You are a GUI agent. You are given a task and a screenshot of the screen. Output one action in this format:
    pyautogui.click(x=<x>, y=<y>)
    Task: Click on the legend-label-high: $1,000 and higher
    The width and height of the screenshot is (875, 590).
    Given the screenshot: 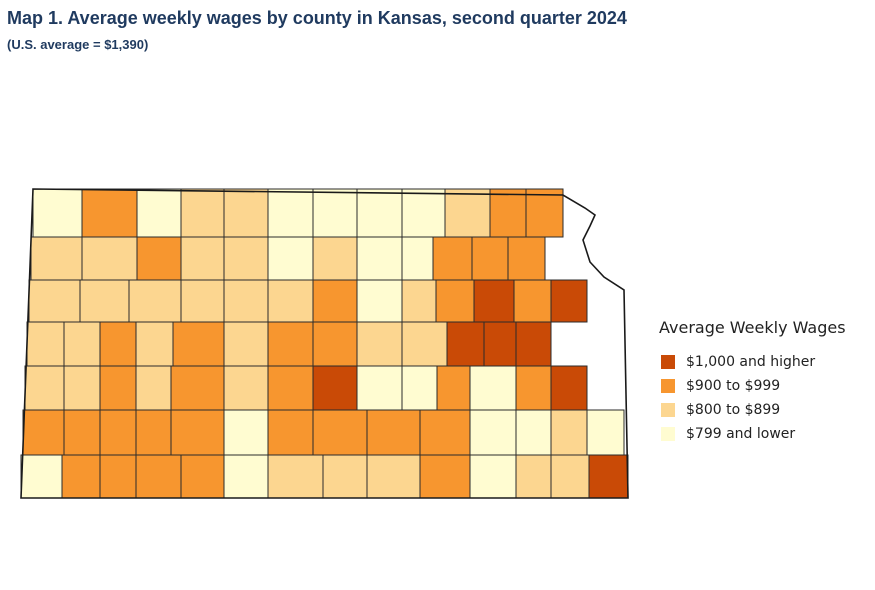 What is the action you would take?
    pyautogui.click(x=751, y=362)
    